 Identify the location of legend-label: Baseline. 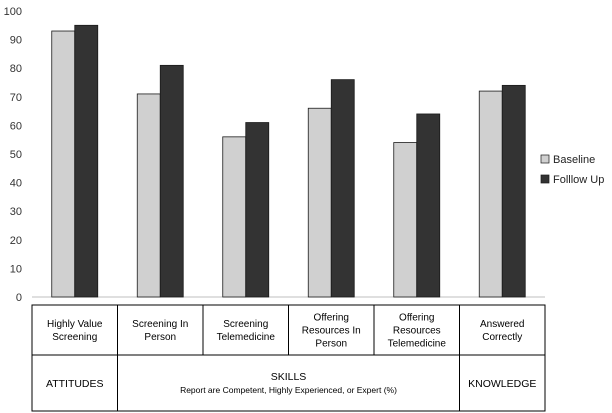
(574, 160).